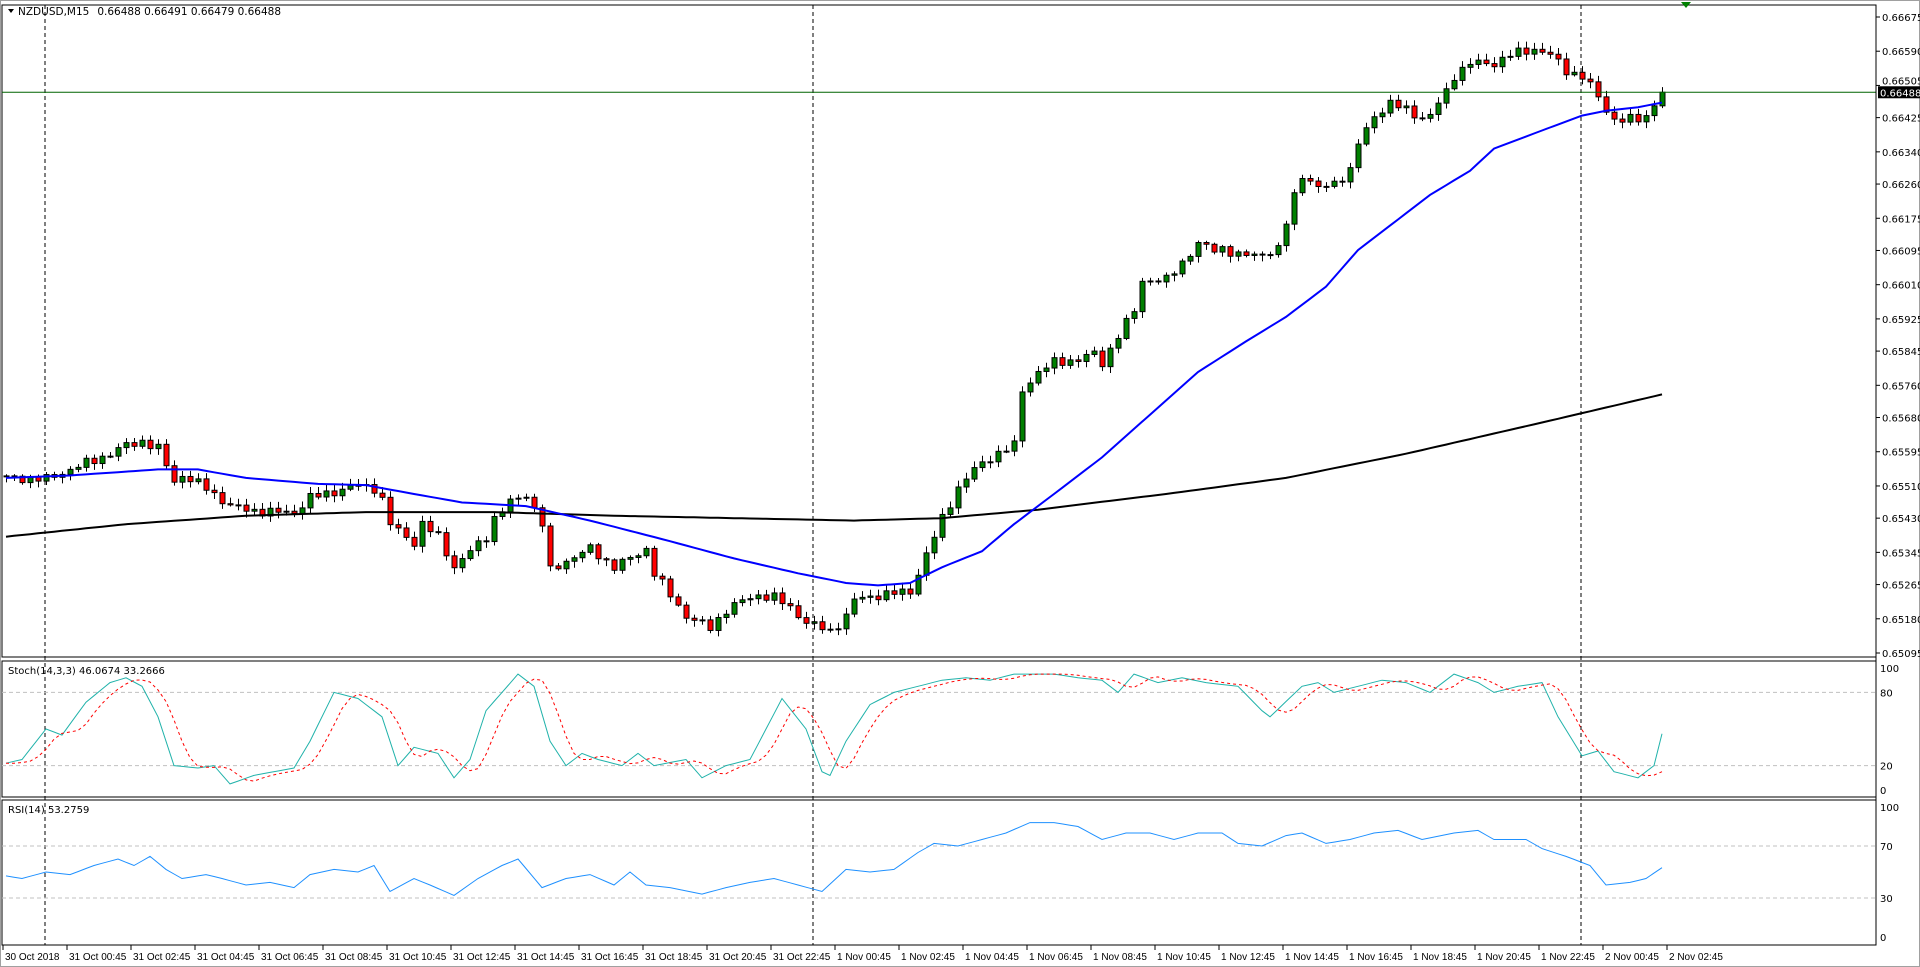 The width and height of the screenshot is (1920, 967). What do you see at coordinates (1901, 153) in the screenshot?
I see `price-tick-label: 0.66340` at bounding box center [1901, 153].